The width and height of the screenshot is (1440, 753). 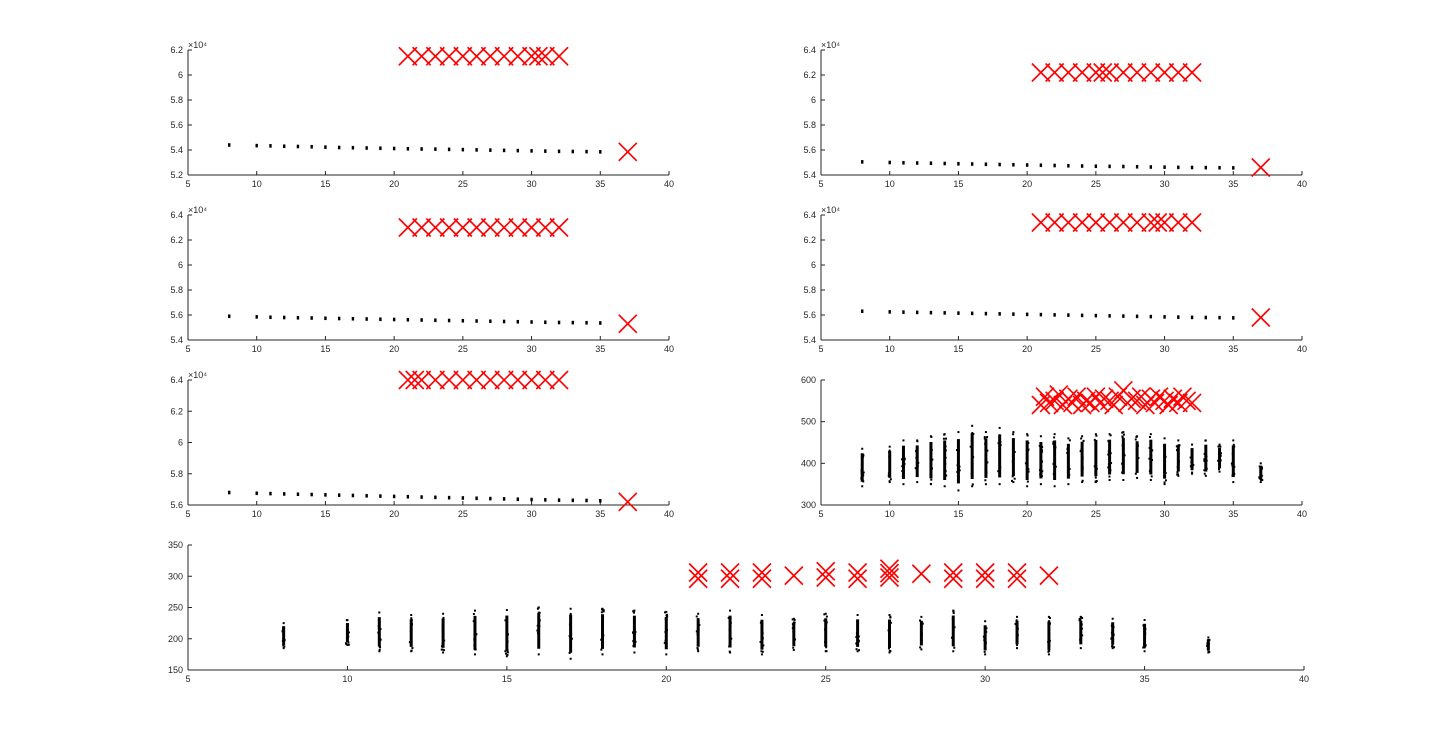 I want to click on x-tick-label: 35, so click(x=1233, y=184).